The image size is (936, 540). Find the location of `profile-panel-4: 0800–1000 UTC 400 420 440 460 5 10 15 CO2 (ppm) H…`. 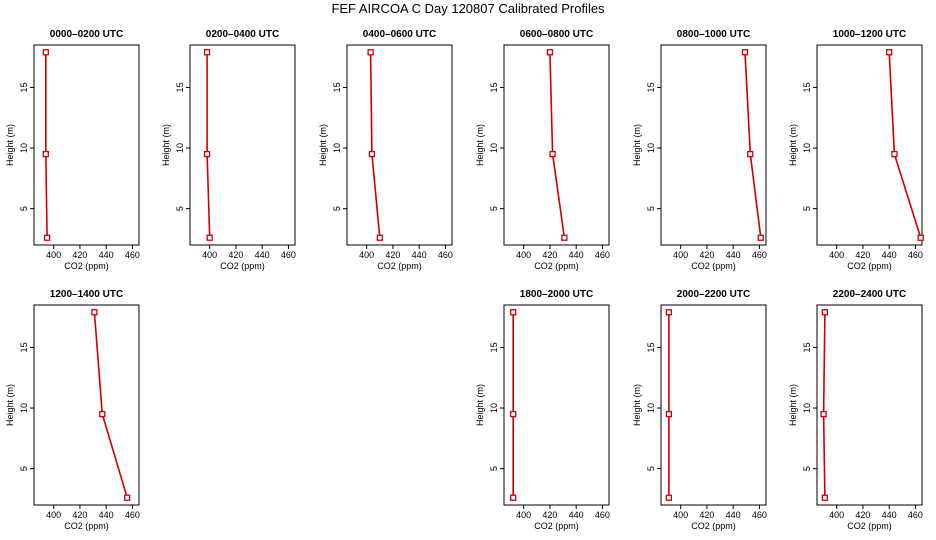

profile-panel-4: 0800–1000 UTC 400 420 440 460 5 10 15 CO2 (ppm) H… is located at coordinates (699, 150).